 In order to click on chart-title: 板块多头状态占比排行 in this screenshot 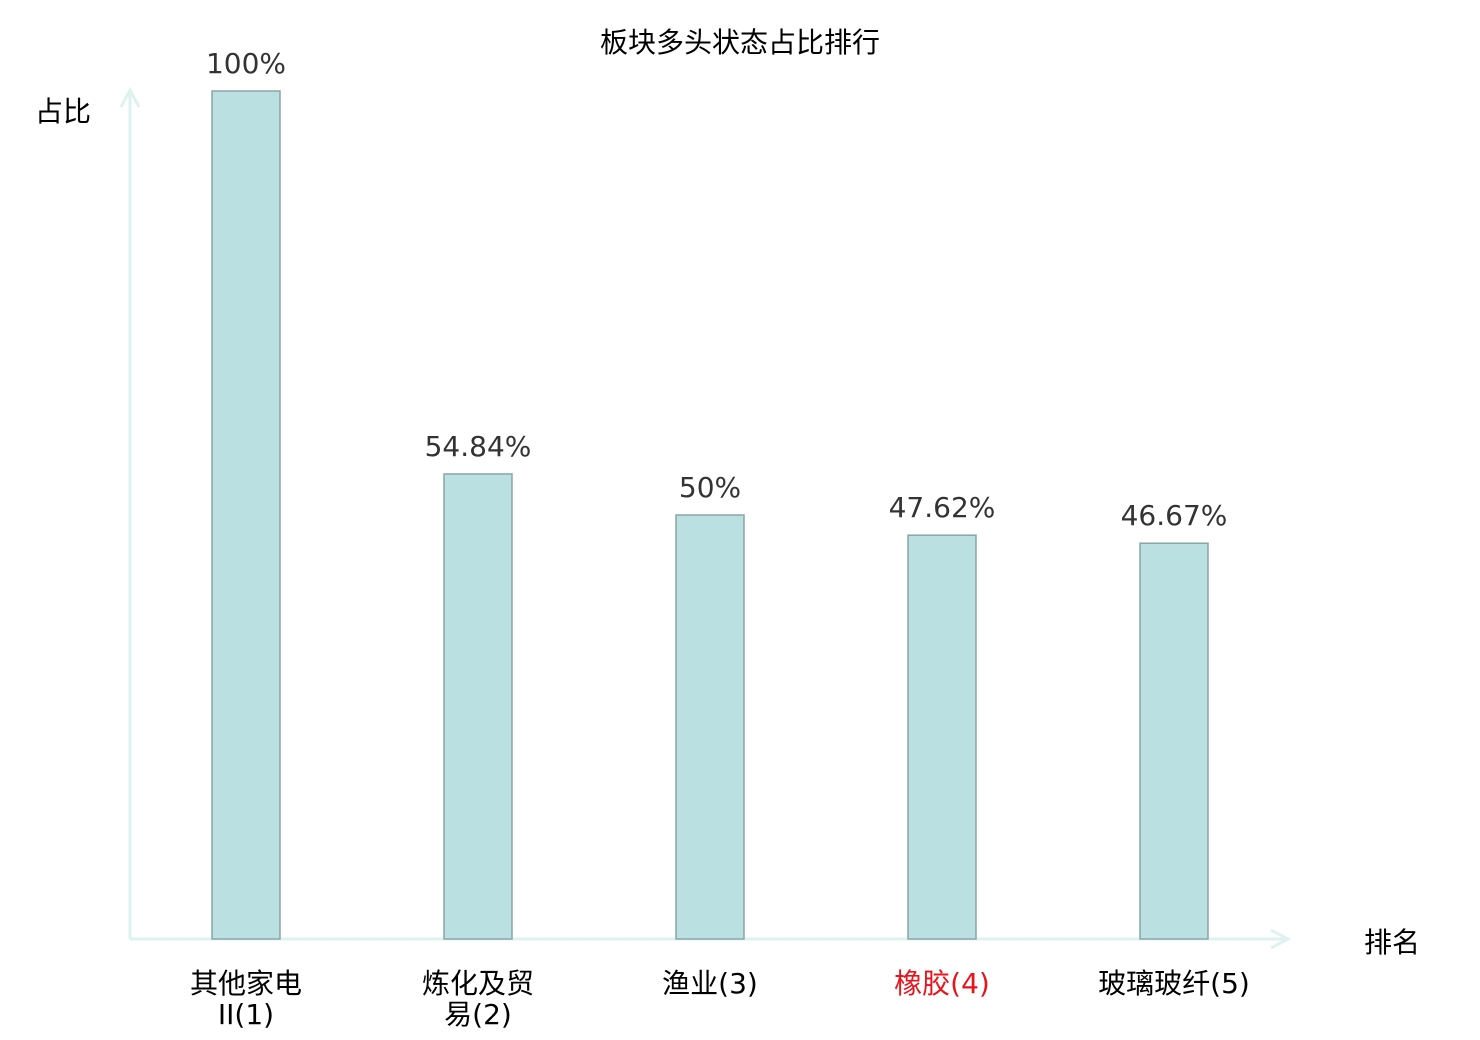, I will do `click(740, 42)`.